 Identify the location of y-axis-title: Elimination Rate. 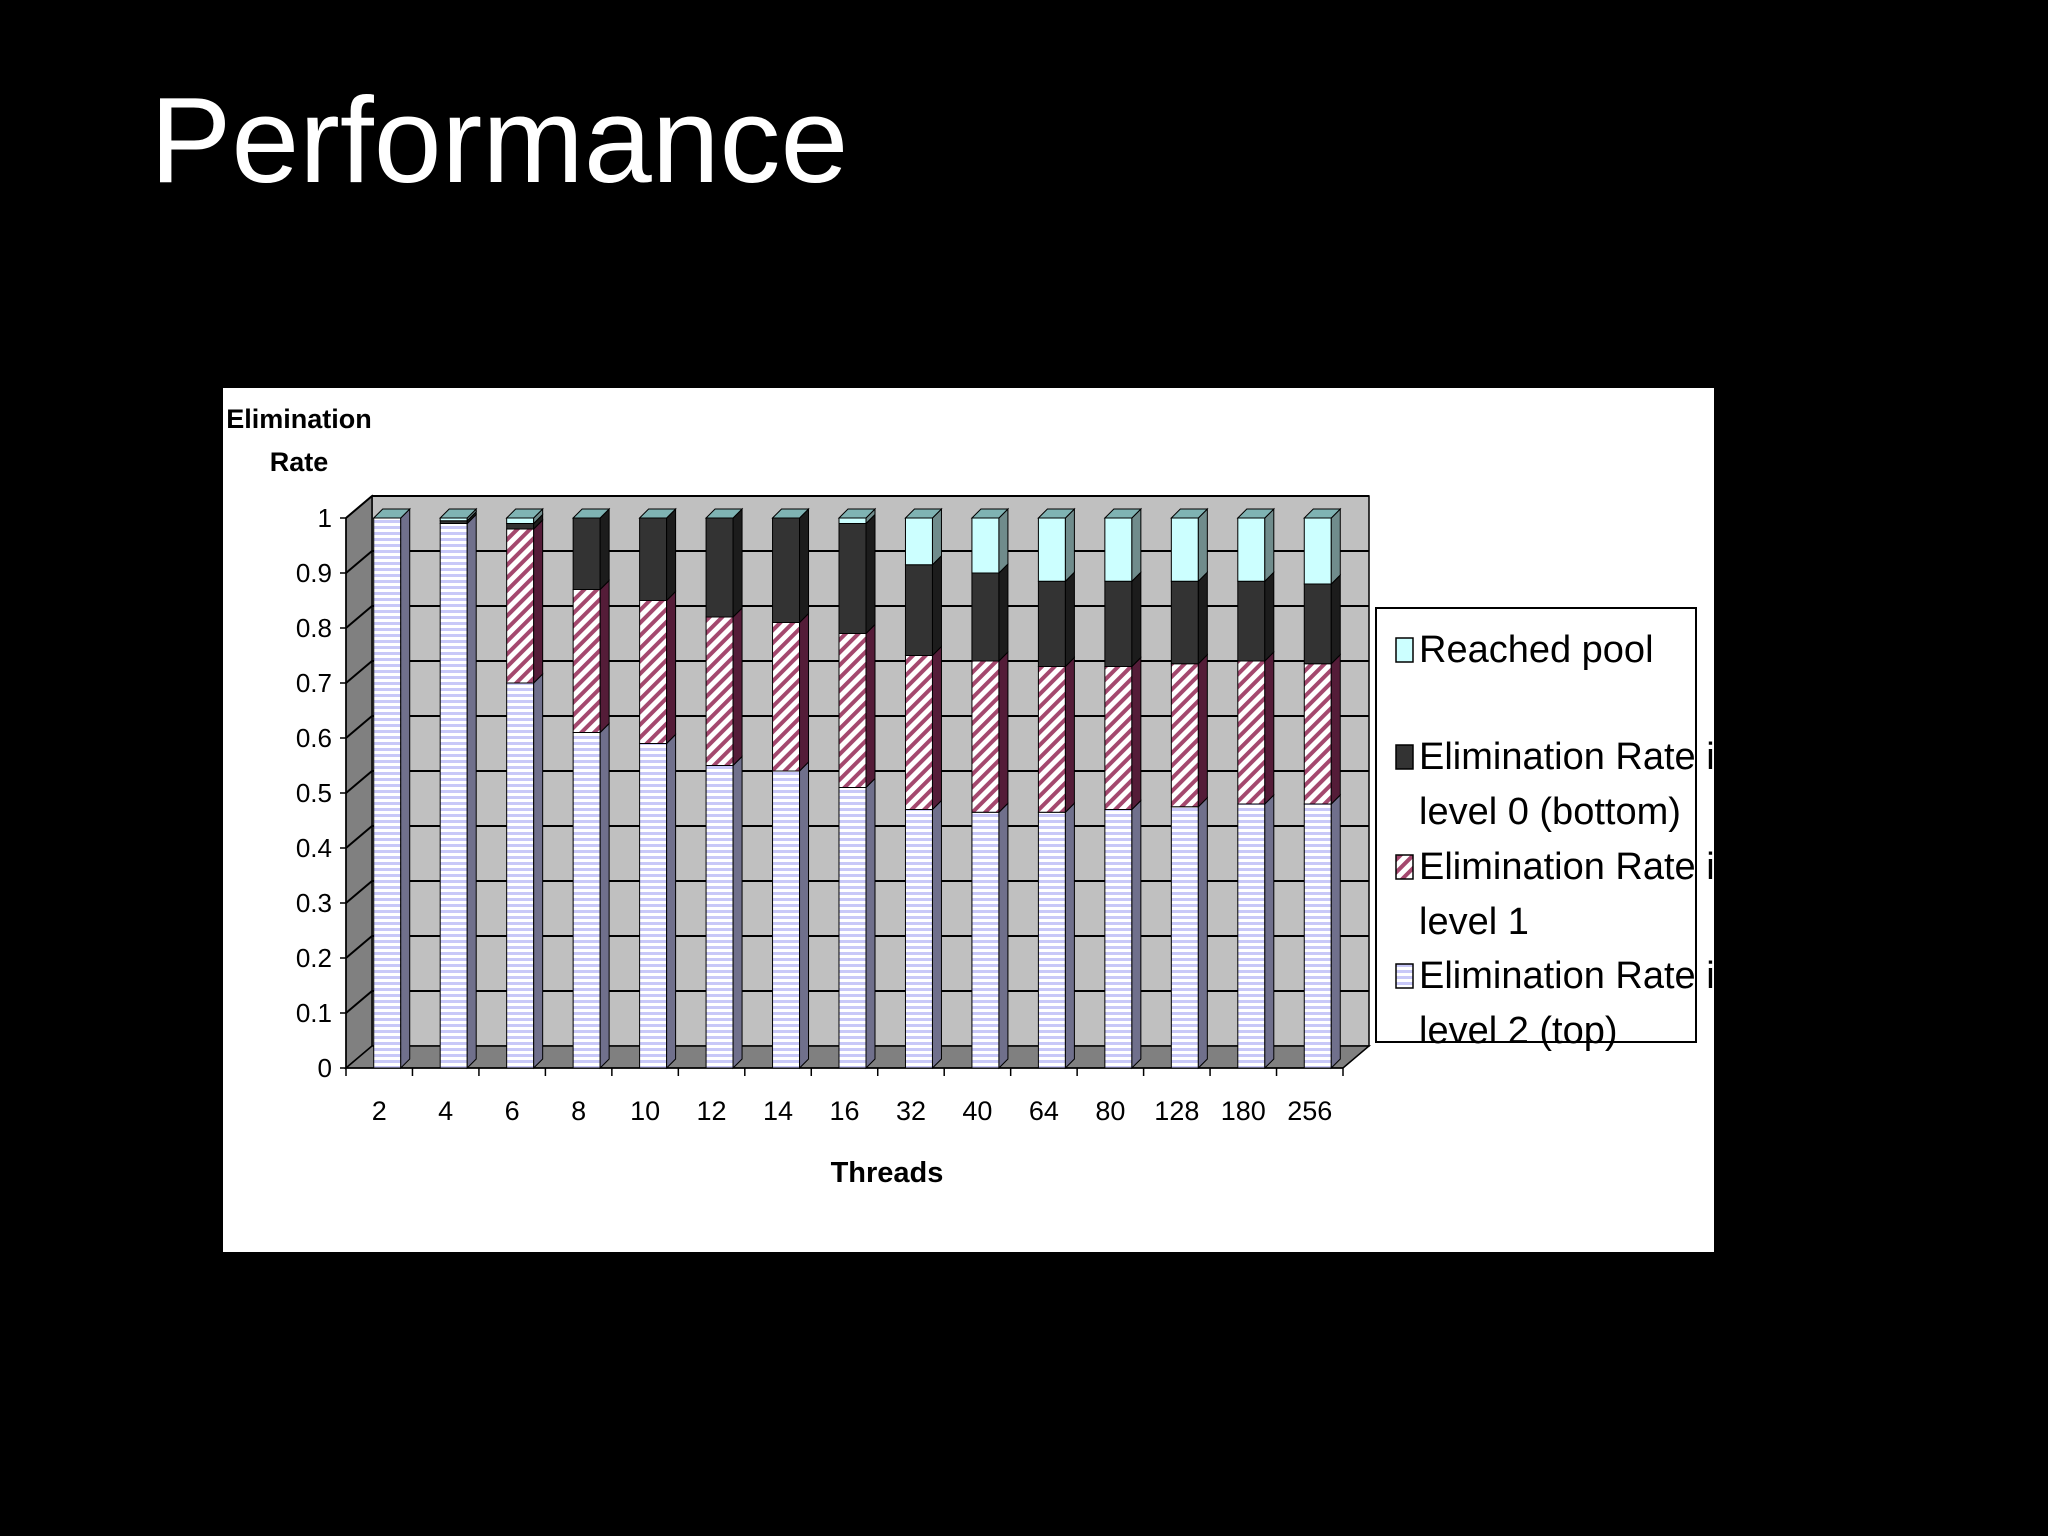
(299, 440).